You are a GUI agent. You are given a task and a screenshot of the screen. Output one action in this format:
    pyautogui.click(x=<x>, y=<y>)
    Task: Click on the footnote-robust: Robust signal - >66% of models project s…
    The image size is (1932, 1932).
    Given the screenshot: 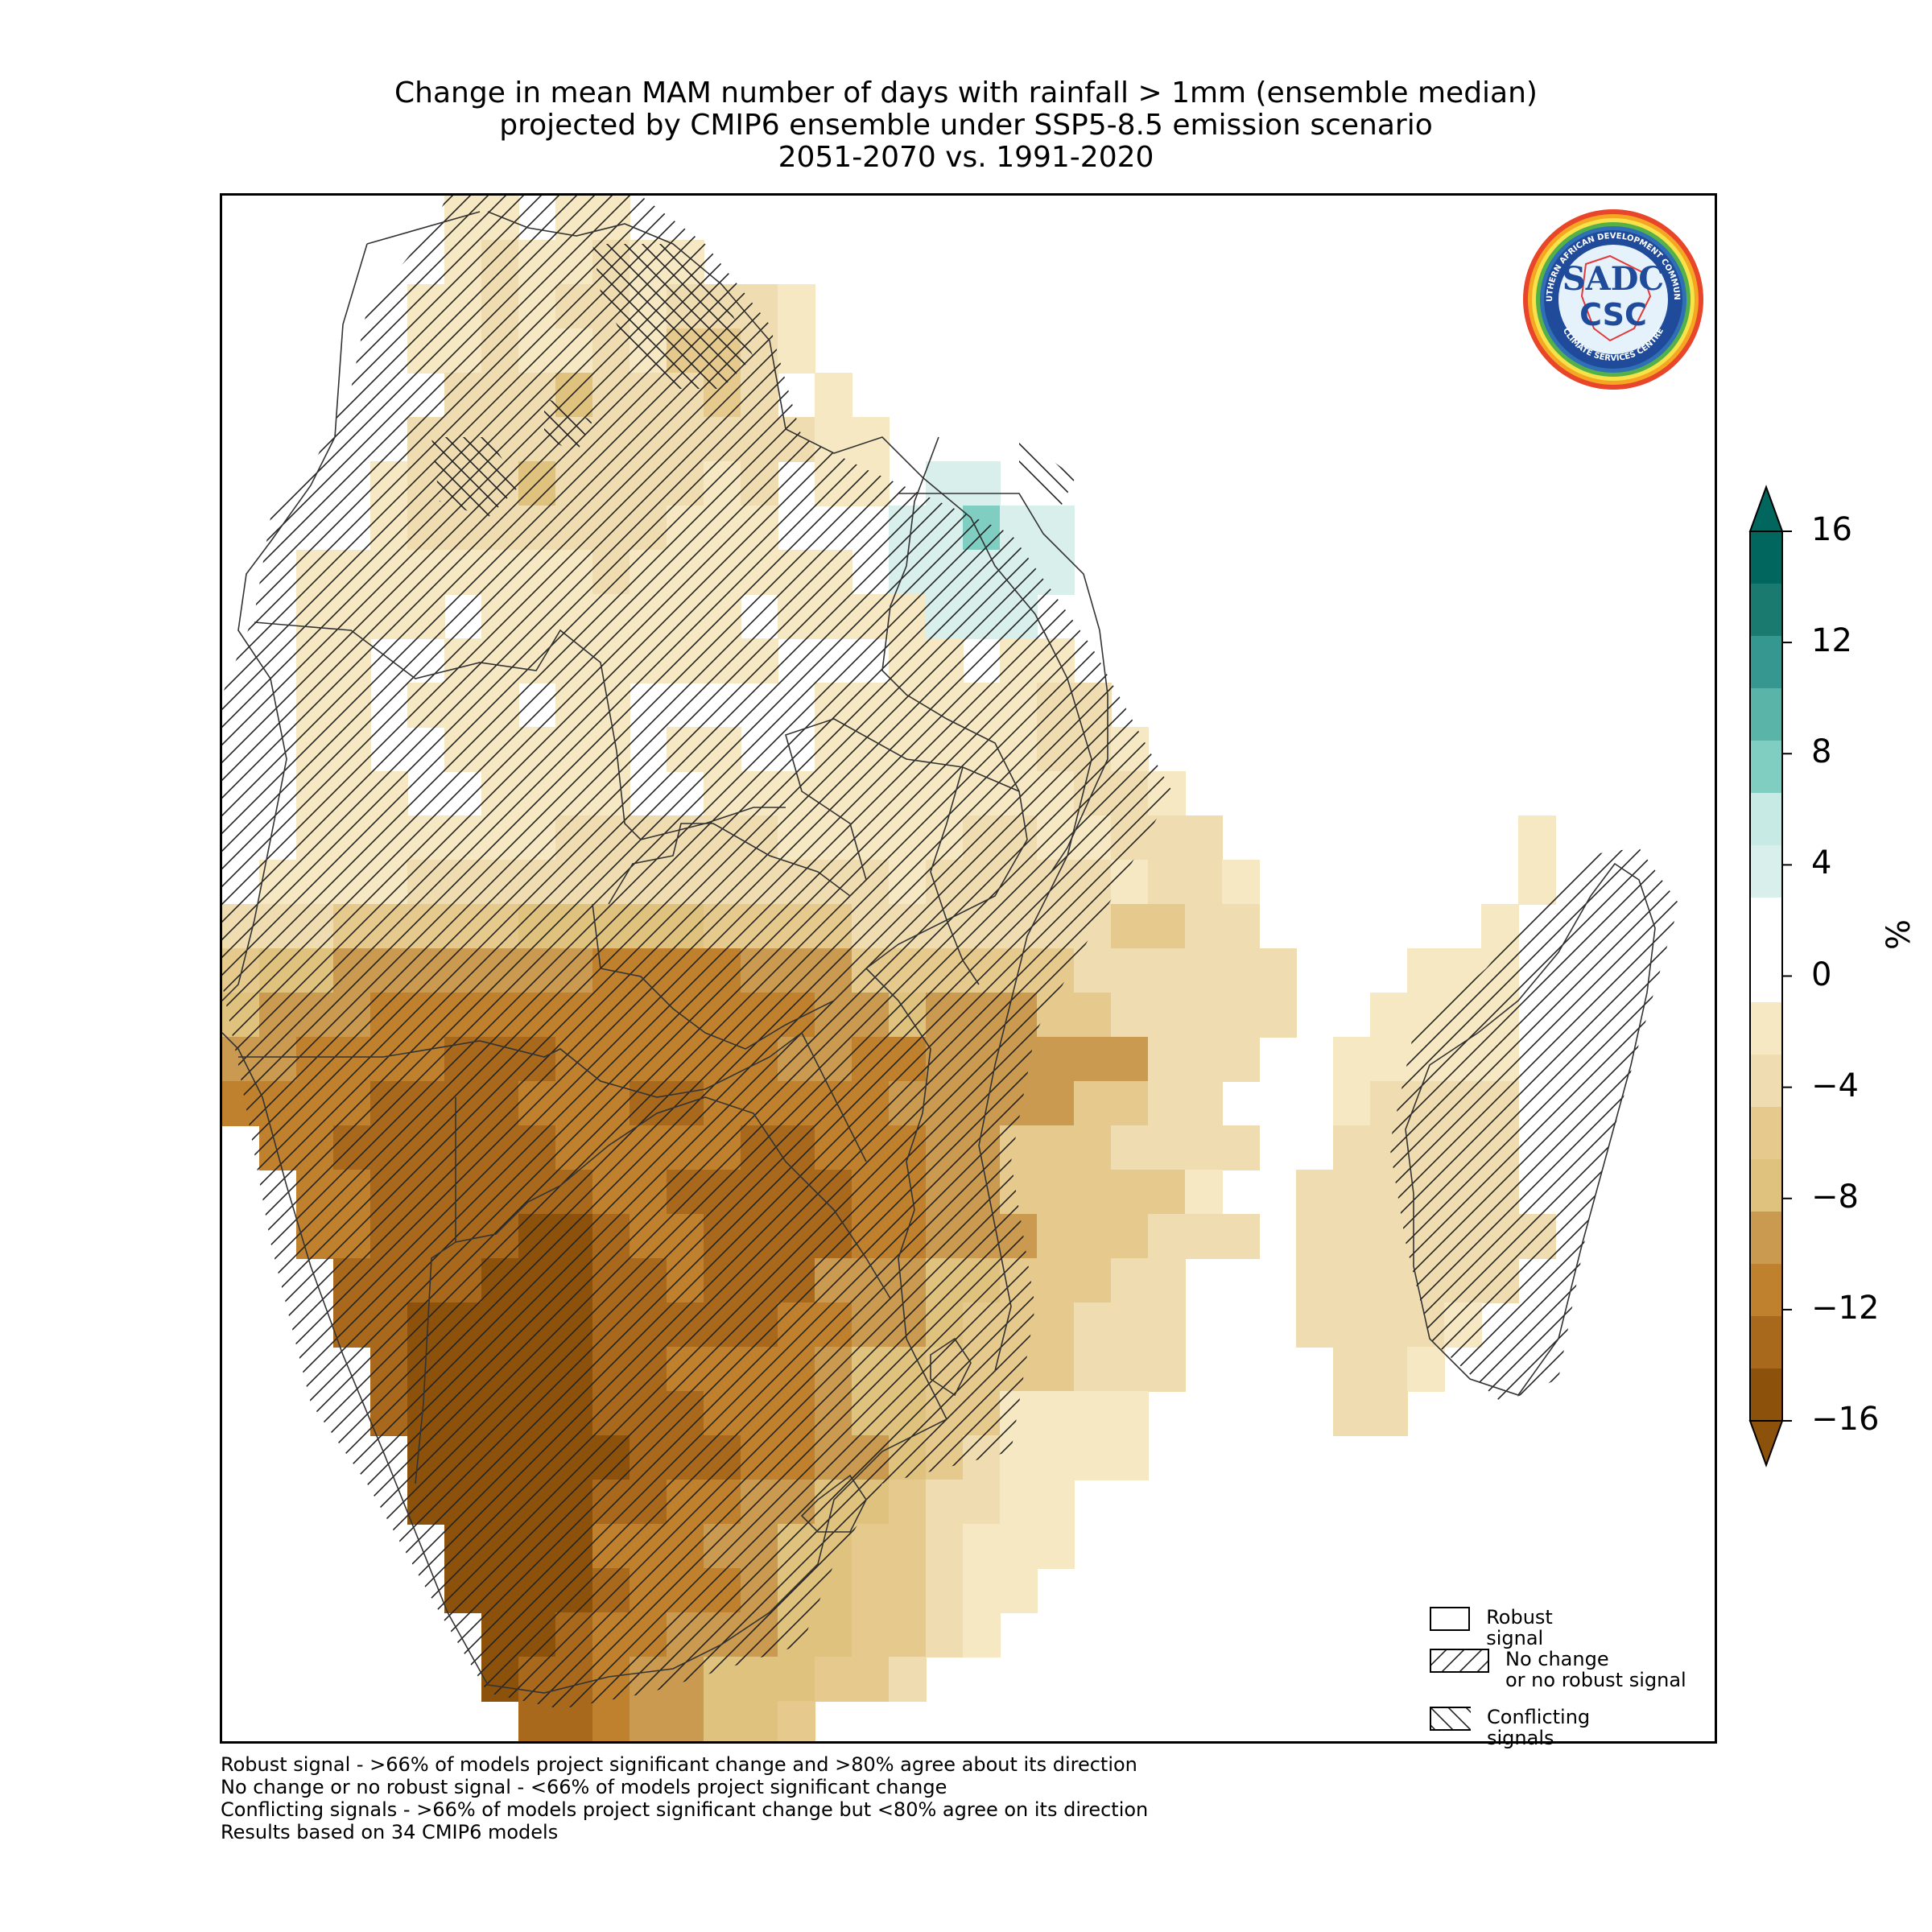 What is the action you would take?
    pyautogui.click(x=679, y=1765)
    